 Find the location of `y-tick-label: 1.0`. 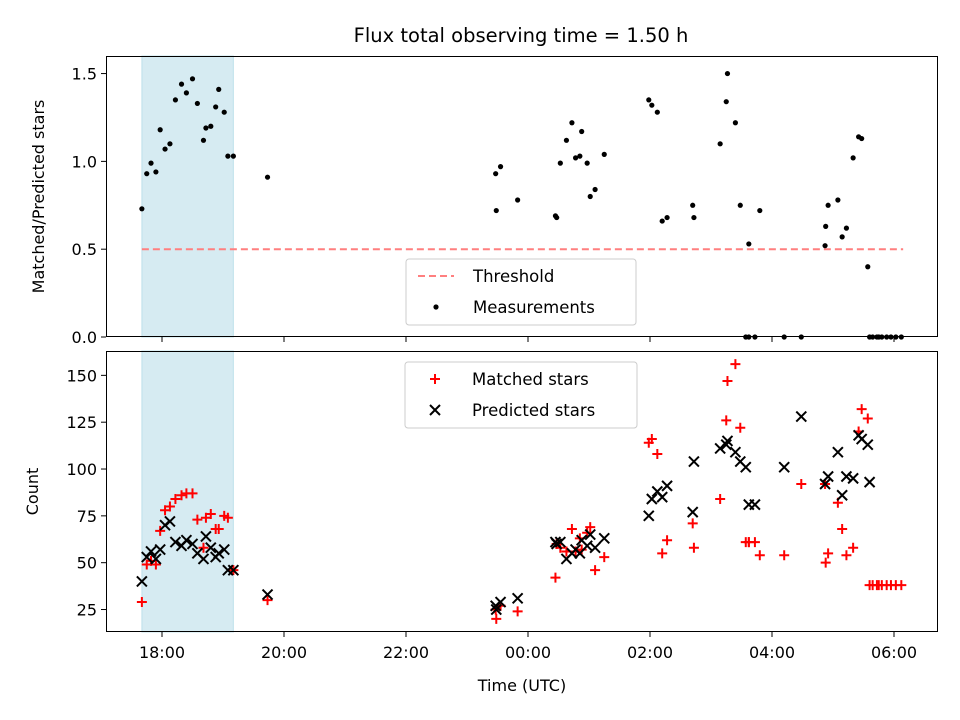

y-tick-label: 1.0 is located at coordinates (84, 161).